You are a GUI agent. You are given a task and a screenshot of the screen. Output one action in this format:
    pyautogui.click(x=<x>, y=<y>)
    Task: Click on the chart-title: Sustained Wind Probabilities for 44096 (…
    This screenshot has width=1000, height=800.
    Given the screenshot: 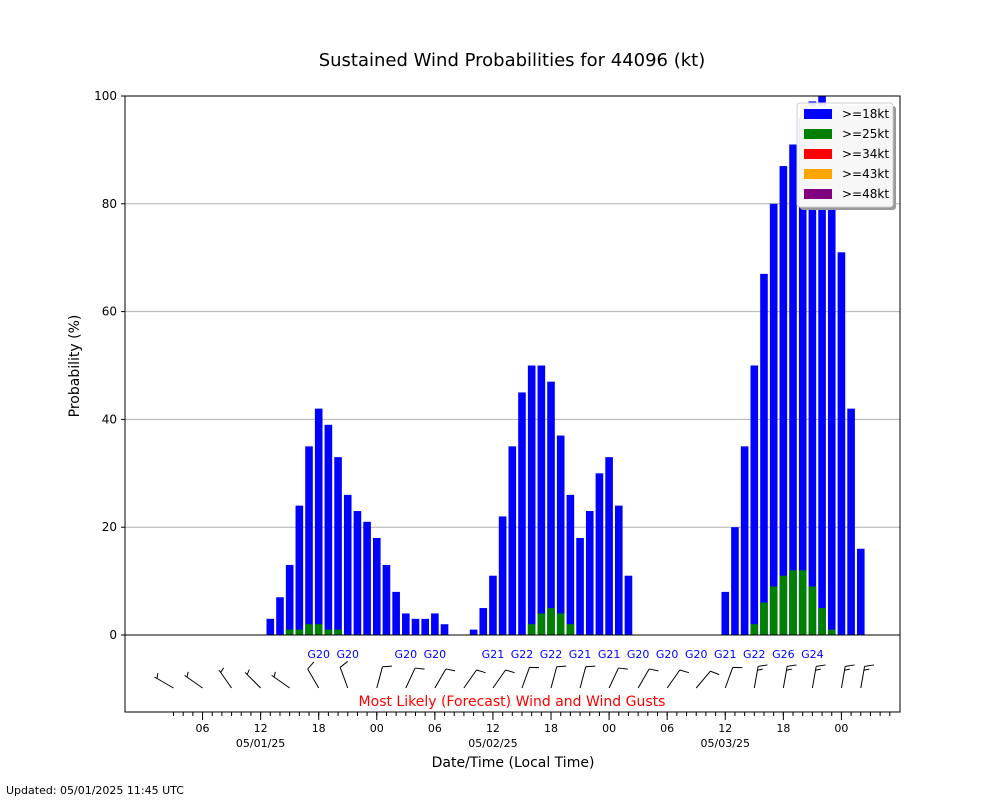 What is the action you would take?
    pyautogui.click(x=512, y=60)
    